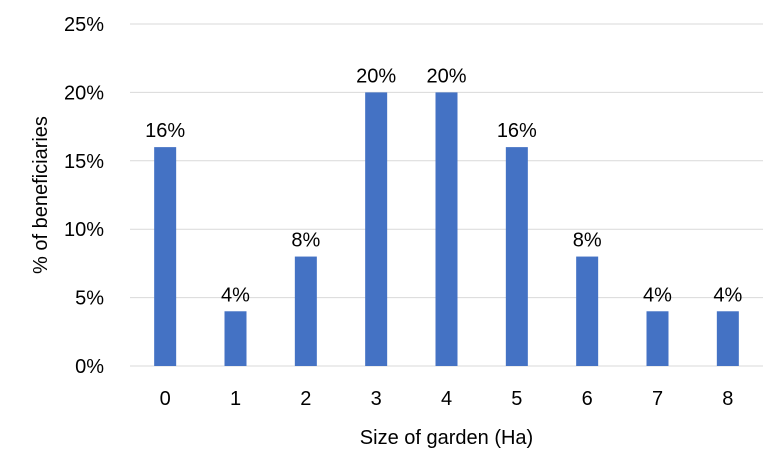  What do you see at coordinates (587, 399) in the screenshot?
I see `x-tick-label: 6` at bounding box center [587, 399].